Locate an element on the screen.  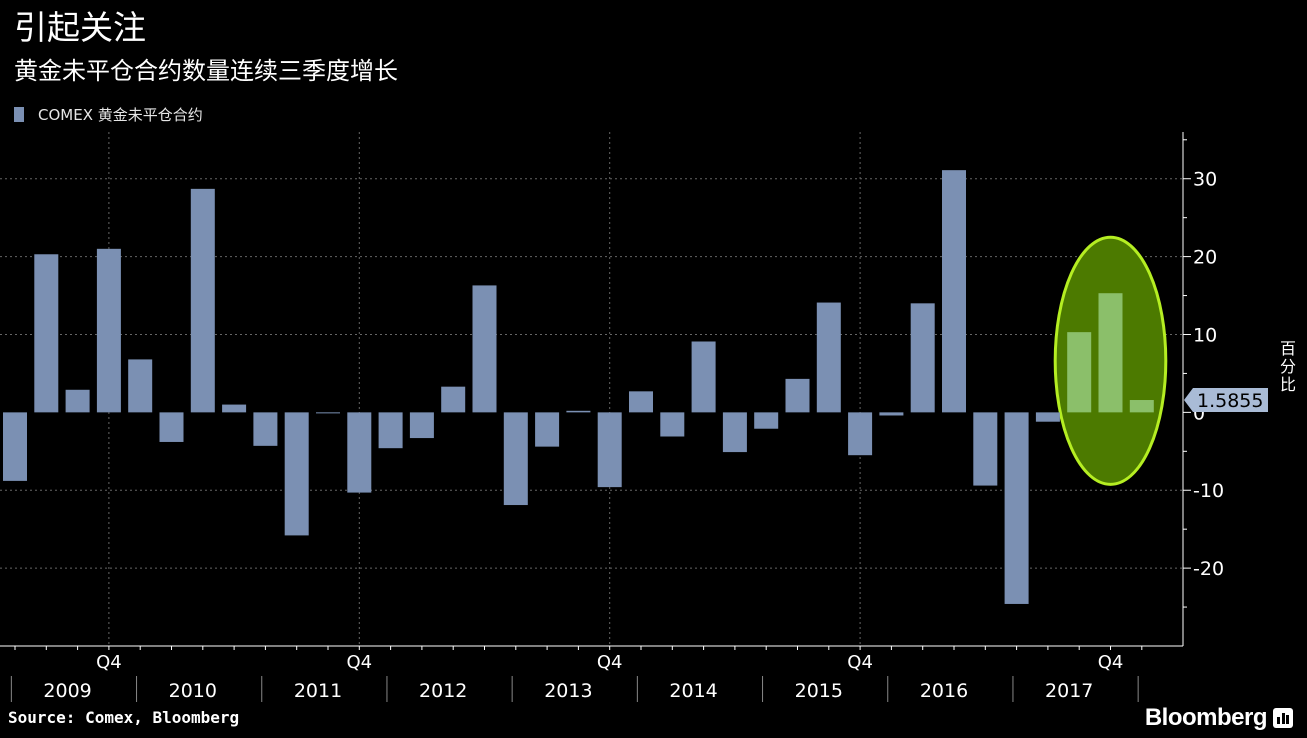
bloomberg-terminal-icon is located at coordinates (1283, 718).